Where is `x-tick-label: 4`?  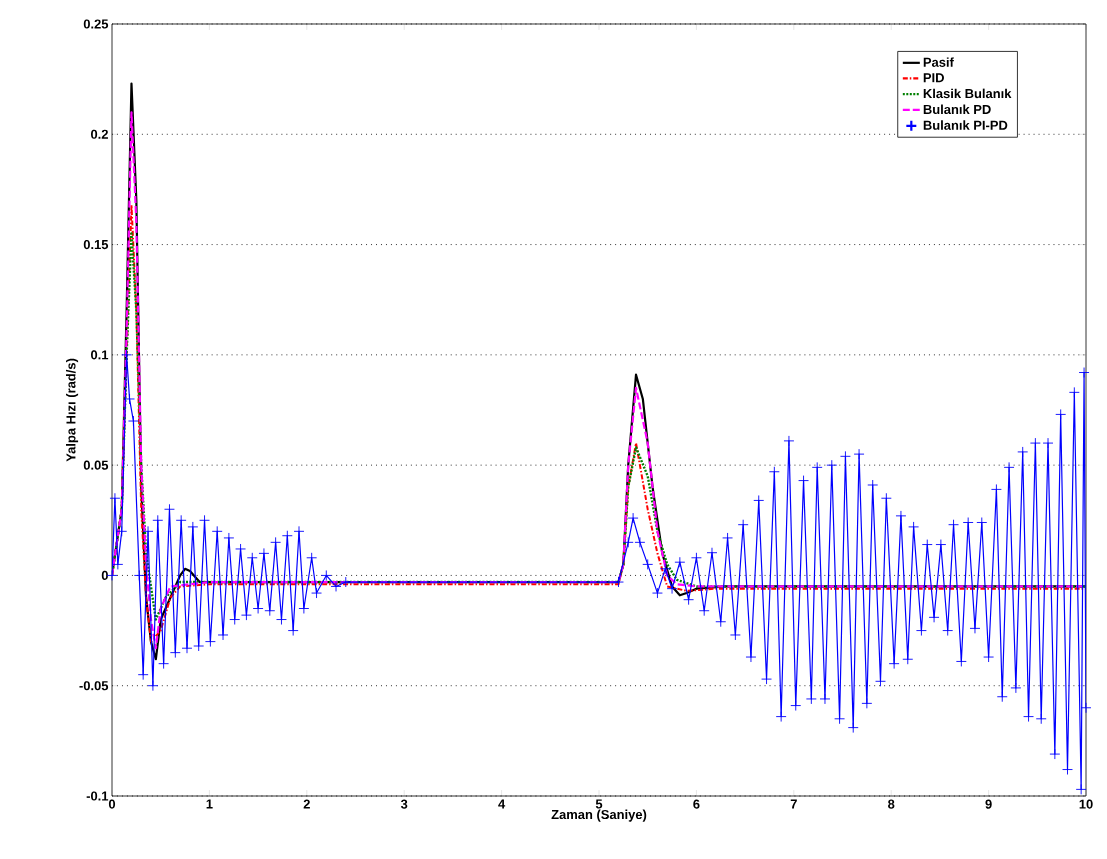 x-tick-label: 4 is located at coordinates (502, 804).